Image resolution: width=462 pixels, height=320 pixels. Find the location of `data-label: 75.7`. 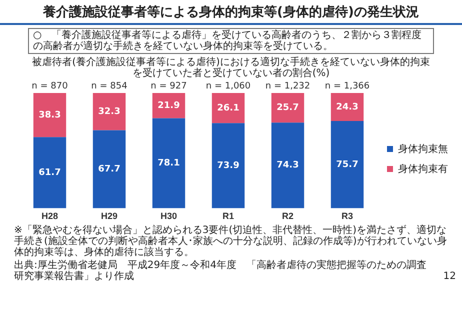

data-label: 75.7 is located at coordinates (347, 165).